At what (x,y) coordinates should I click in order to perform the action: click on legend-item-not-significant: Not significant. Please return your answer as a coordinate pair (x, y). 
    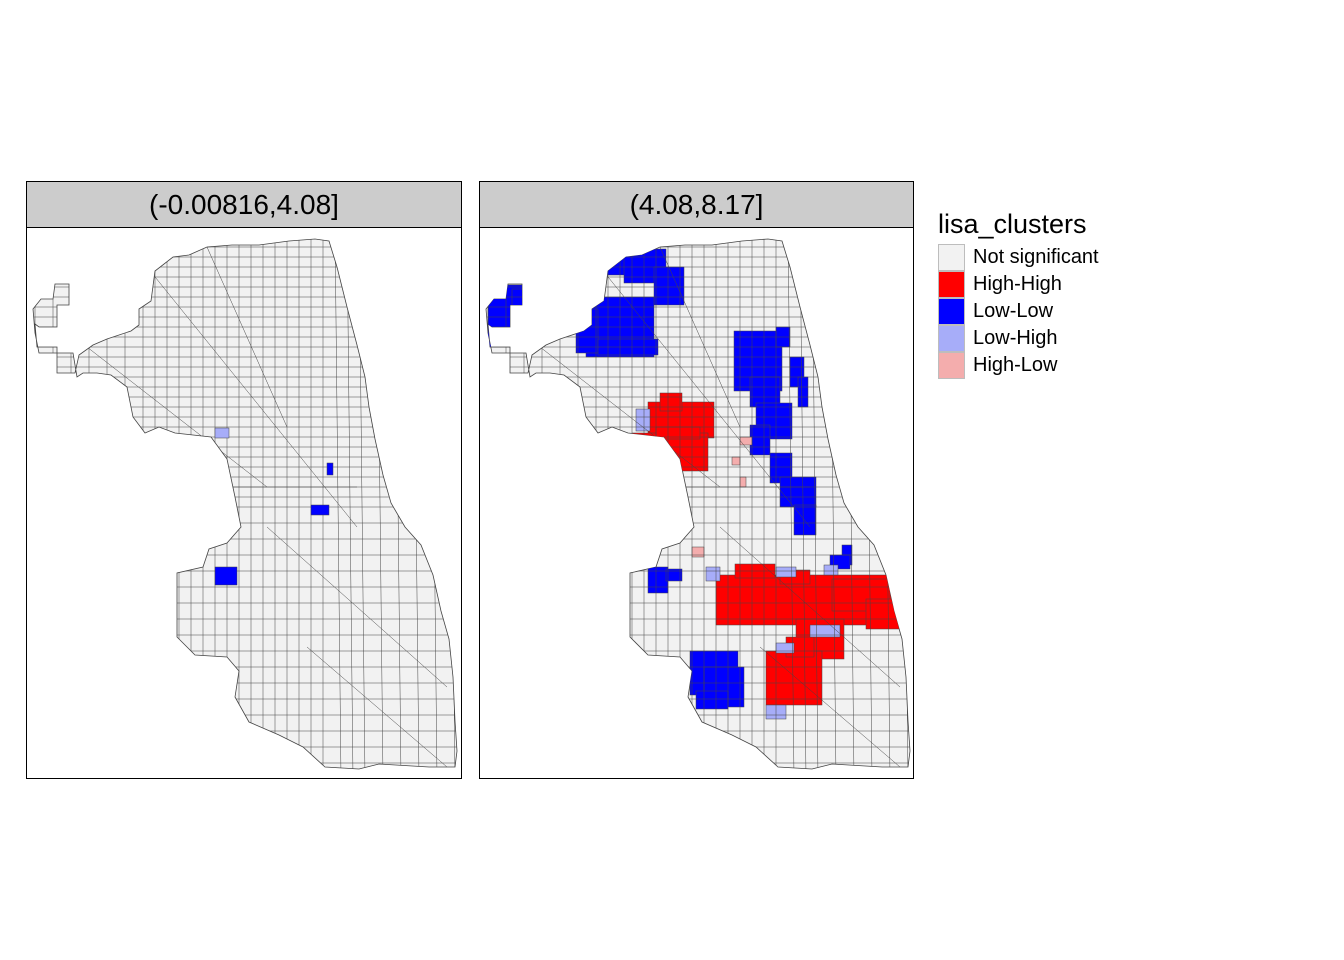
    Looking at the image, I should click on (1018, 257).